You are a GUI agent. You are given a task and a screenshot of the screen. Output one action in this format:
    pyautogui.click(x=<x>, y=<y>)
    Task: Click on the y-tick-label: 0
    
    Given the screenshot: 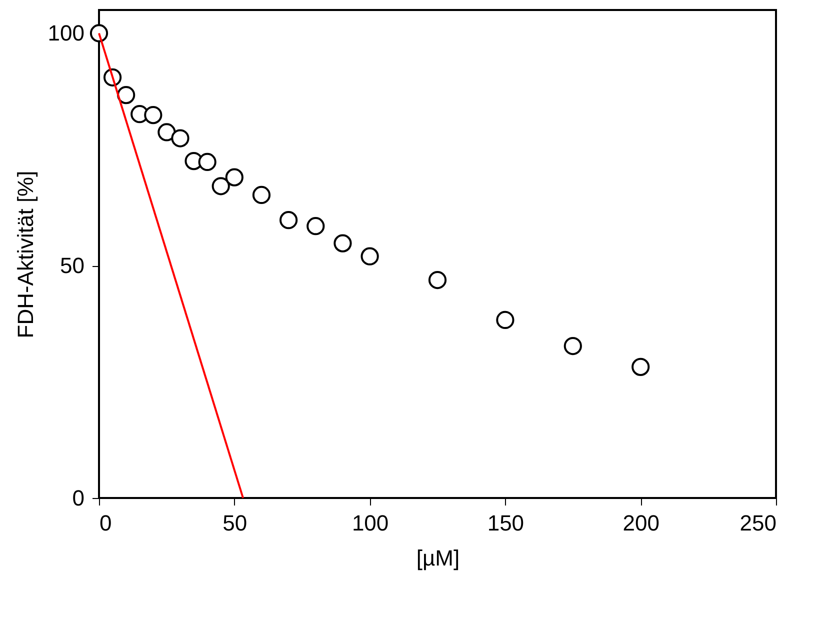 What is the action you would take?
    pyautogui.click(x=78, y=498)
    